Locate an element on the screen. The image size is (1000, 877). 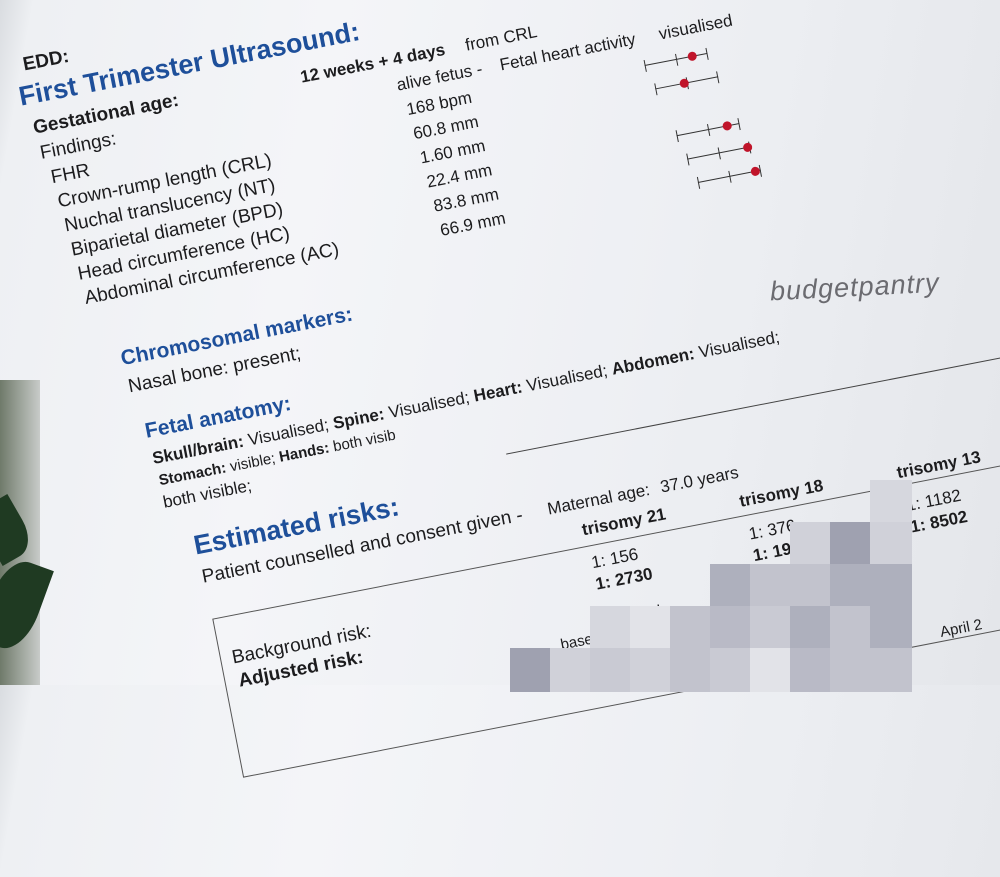
edd-label: EDD: is located at coordinates (46, 60).